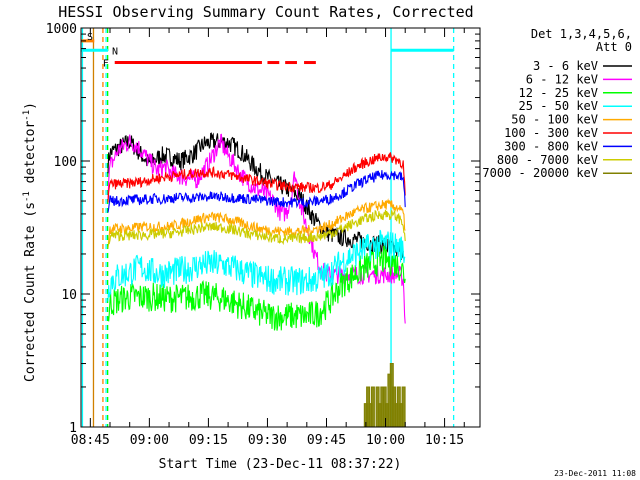 The image size is (640, 480). Describe the element at coordinates (69, 295) in the screenshot. I see `y-tick-label: 10` at that location.